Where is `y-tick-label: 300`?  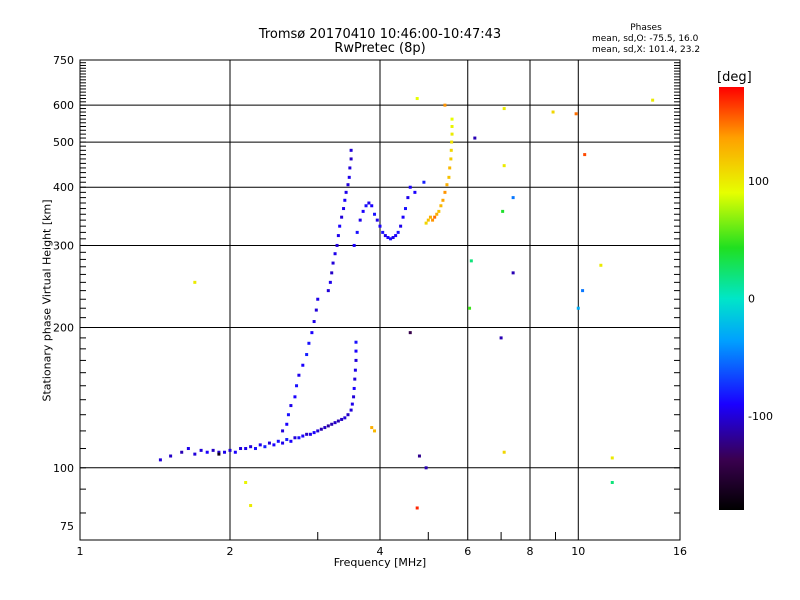
y-tick-label: 300 is located at coordinates (63, 245).